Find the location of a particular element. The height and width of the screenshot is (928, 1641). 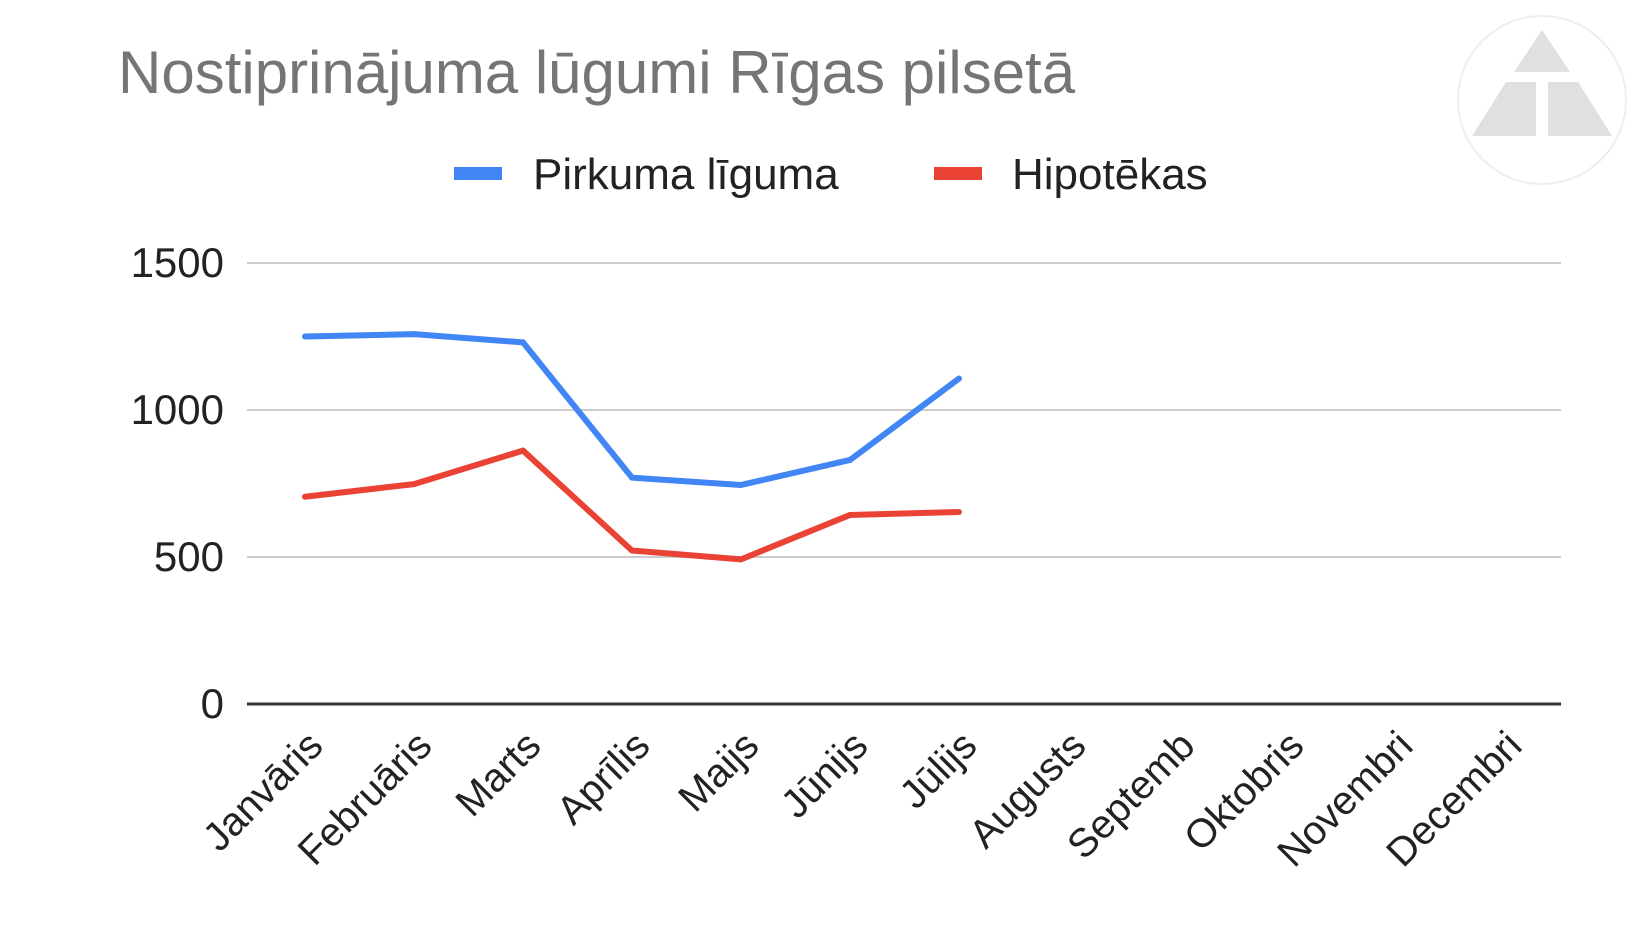

y-tick-label: 500 is located at coordinates (189, 556).